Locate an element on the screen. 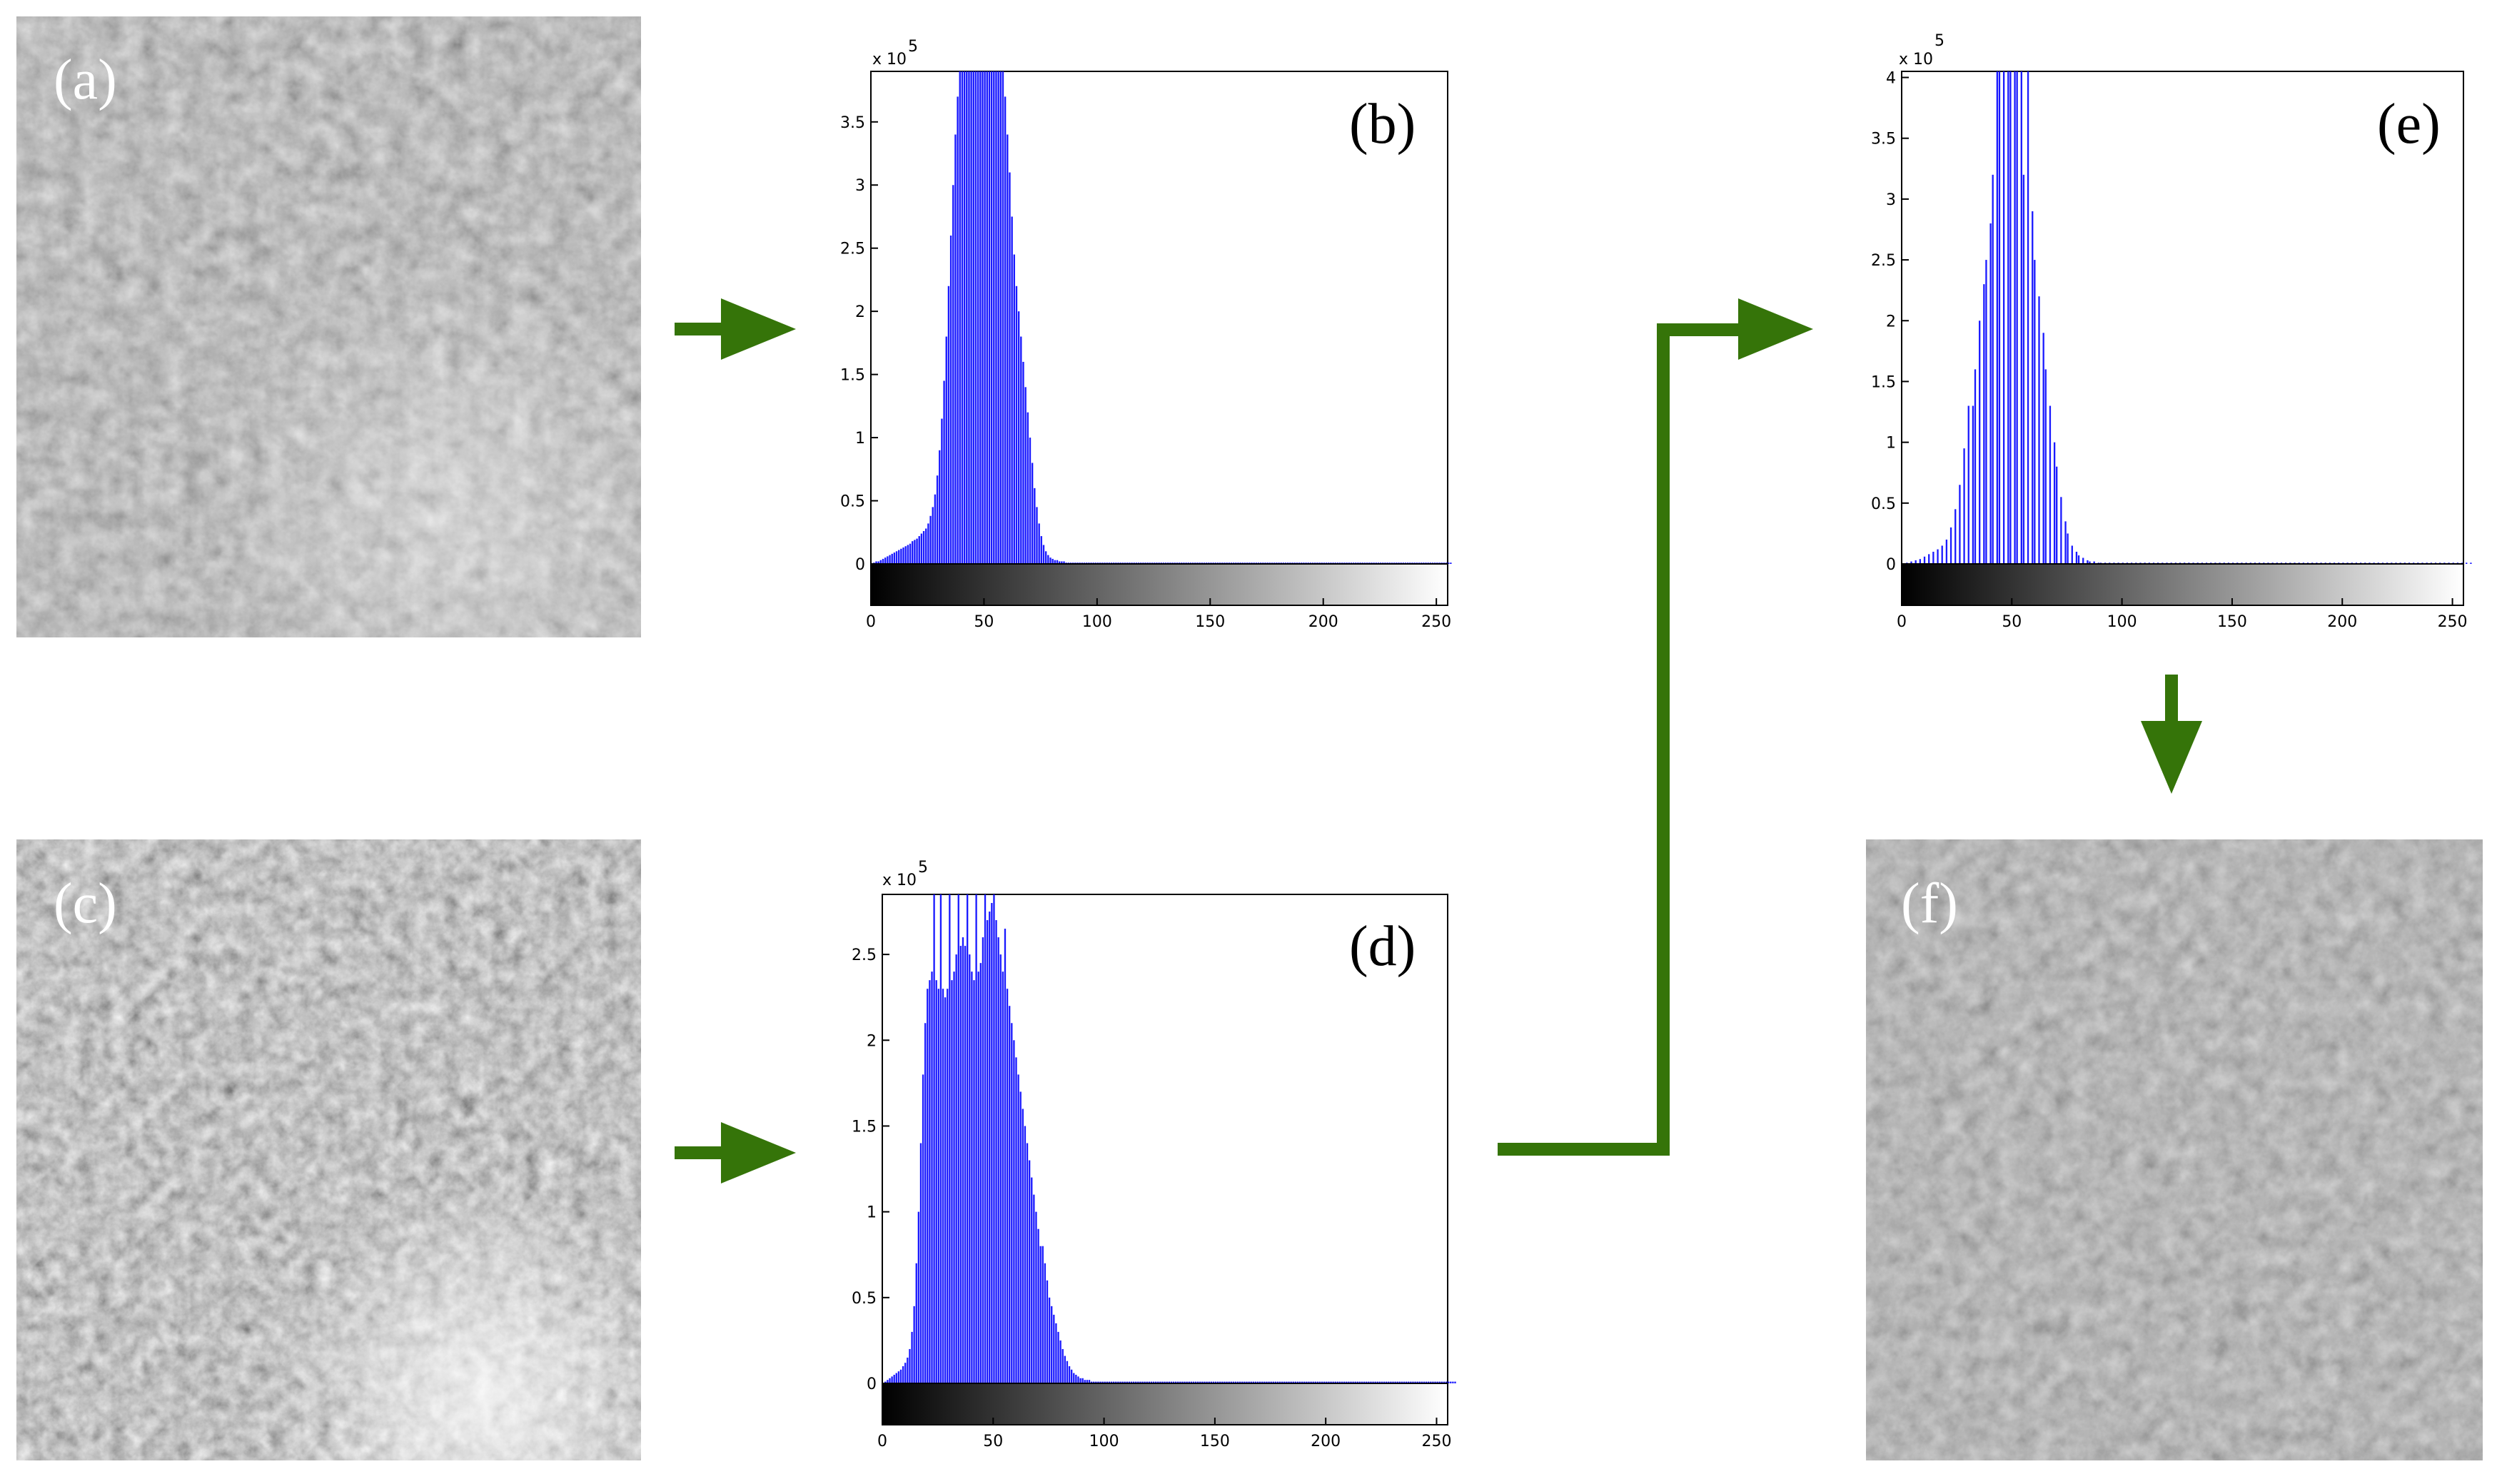 This screenshot has height=1484, width=2497. histogram-e-ytick-label: 1 is located at coordinates (1891, 444).